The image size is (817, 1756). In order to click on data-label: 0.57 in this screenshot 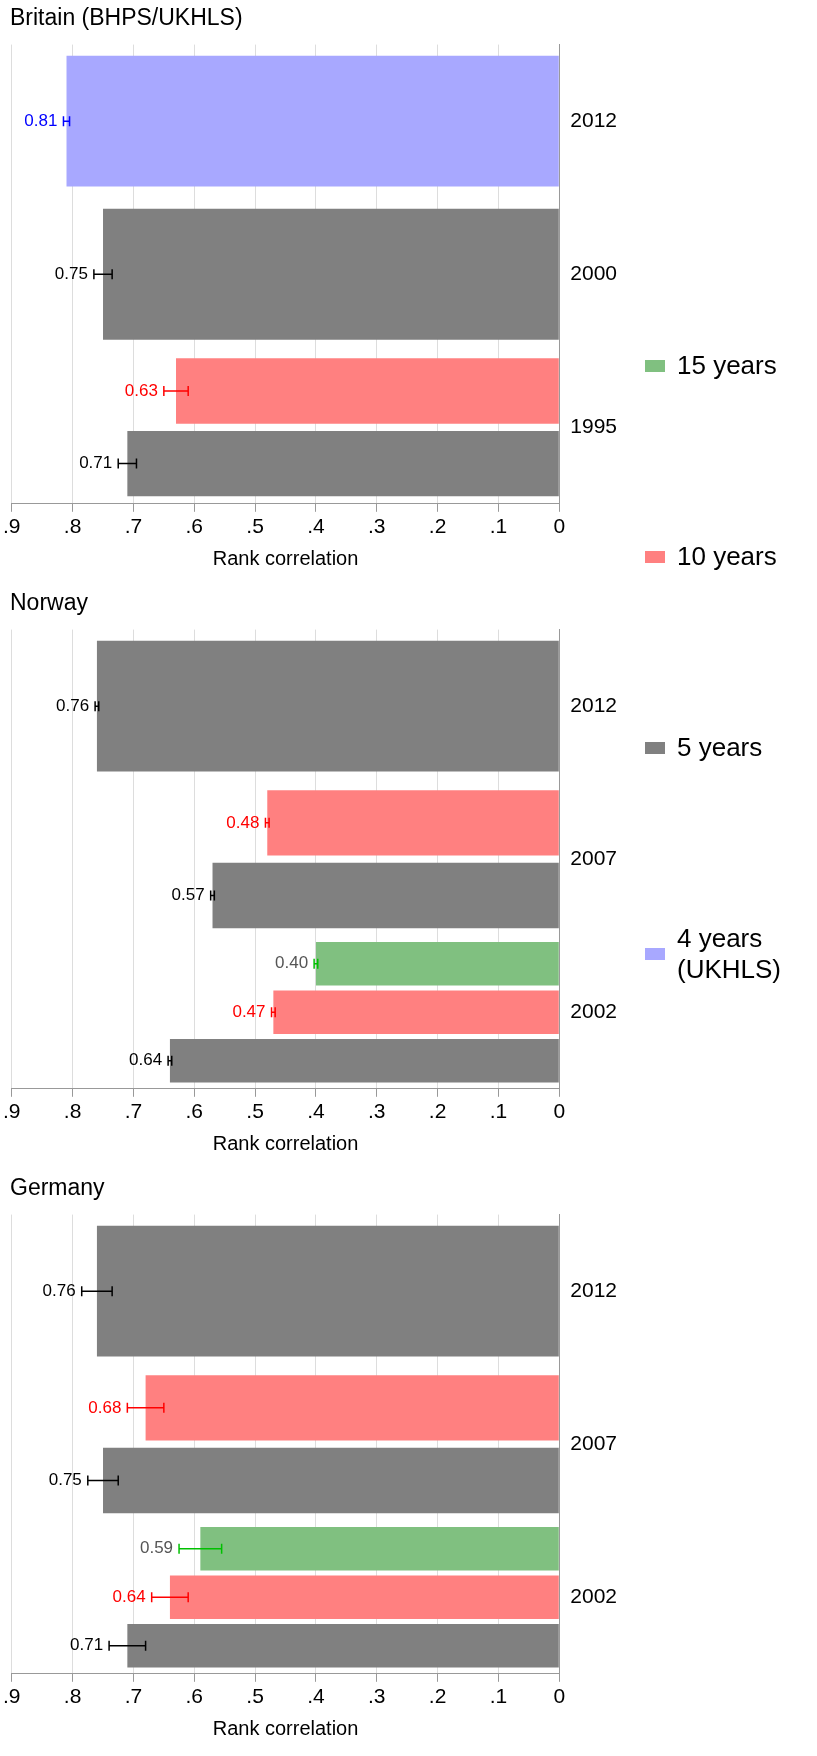, I will do `click(188, 895)`.